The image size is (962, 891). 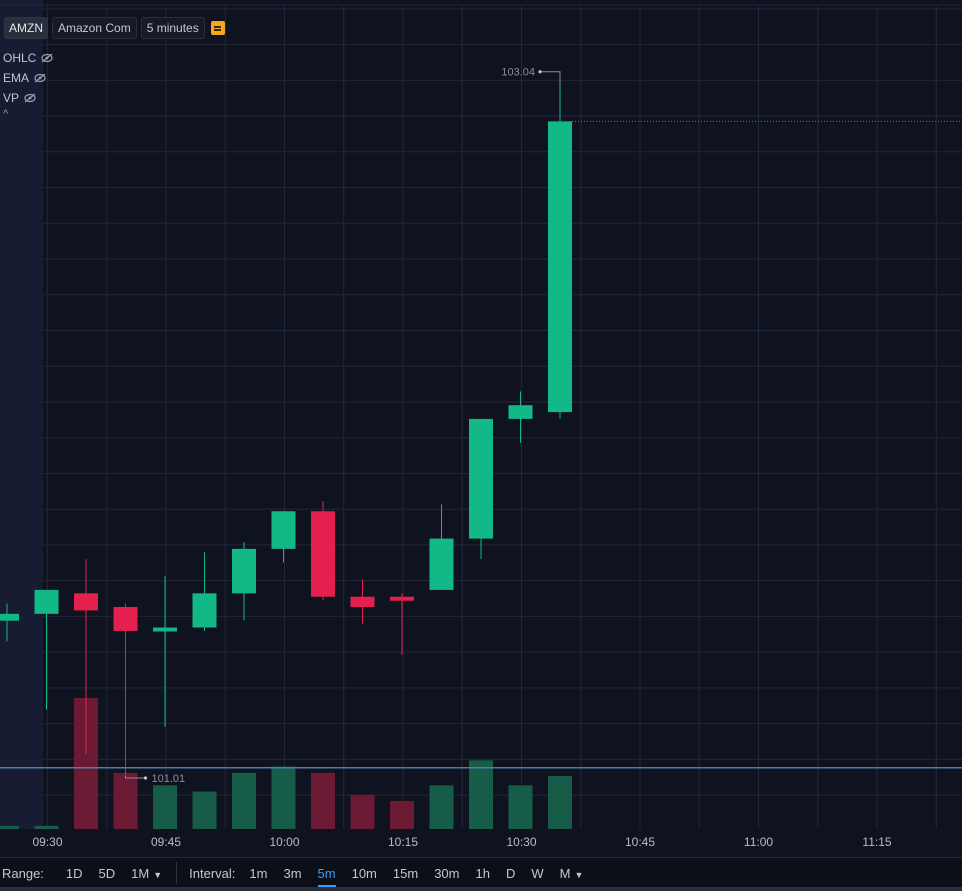 I want to click on indicator-label: OHLC, so click(x=20, y=58).